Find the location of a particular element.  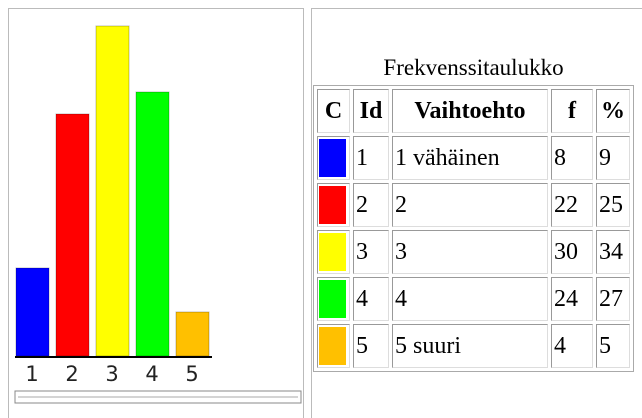

option-cell: 1 vähäinen is located at coordinates (470, 158).